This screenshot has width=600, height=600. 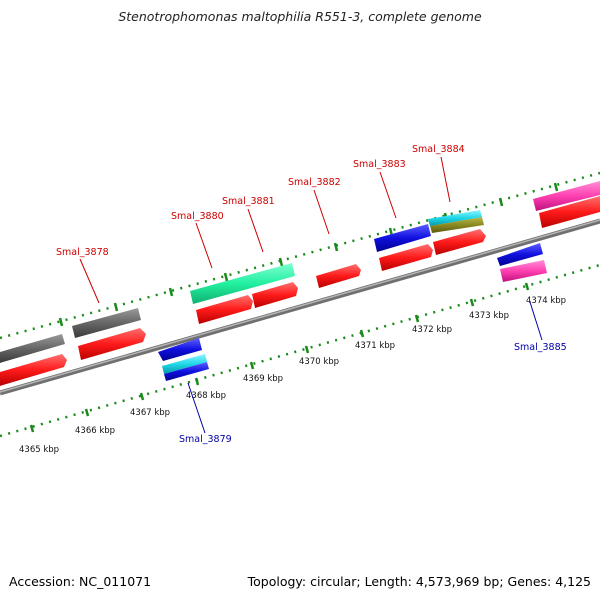 I want to click on gene-label-Smal_3878: Smal_3878, so click(x=82, y=252).